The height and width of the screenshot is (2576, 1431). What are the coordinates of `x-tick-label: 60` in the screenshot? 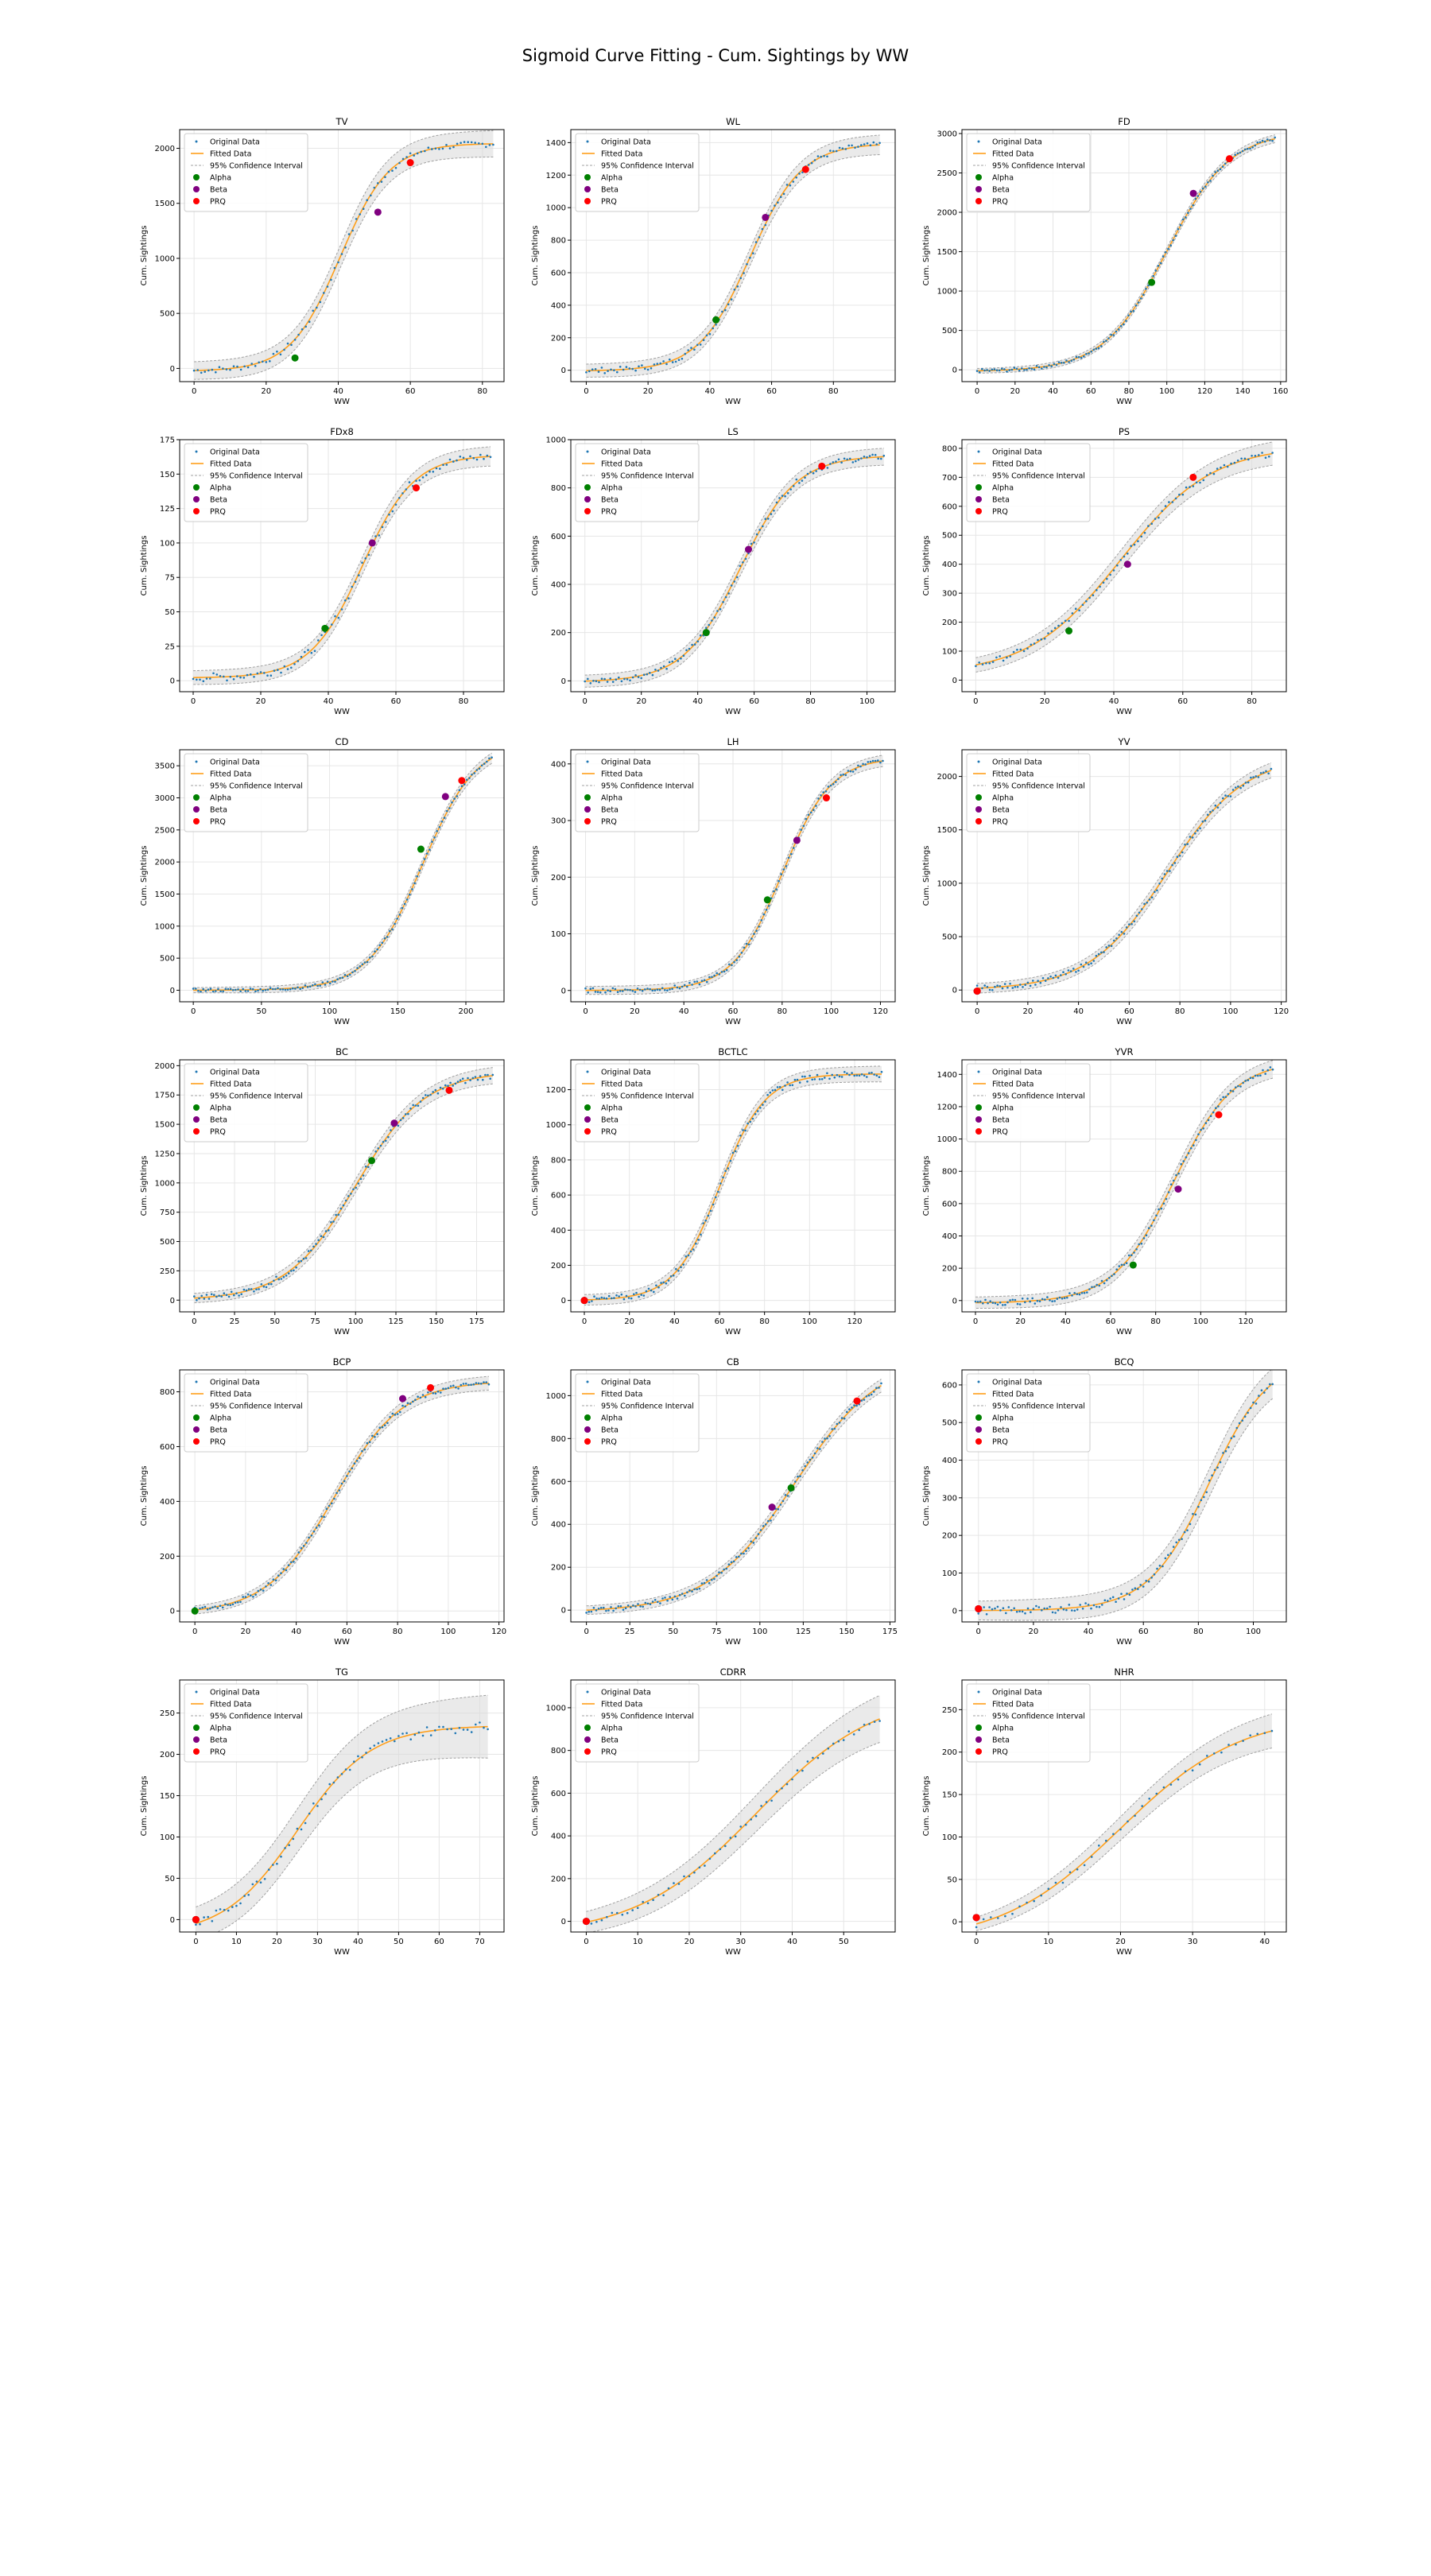 It's located at (720, 1322).